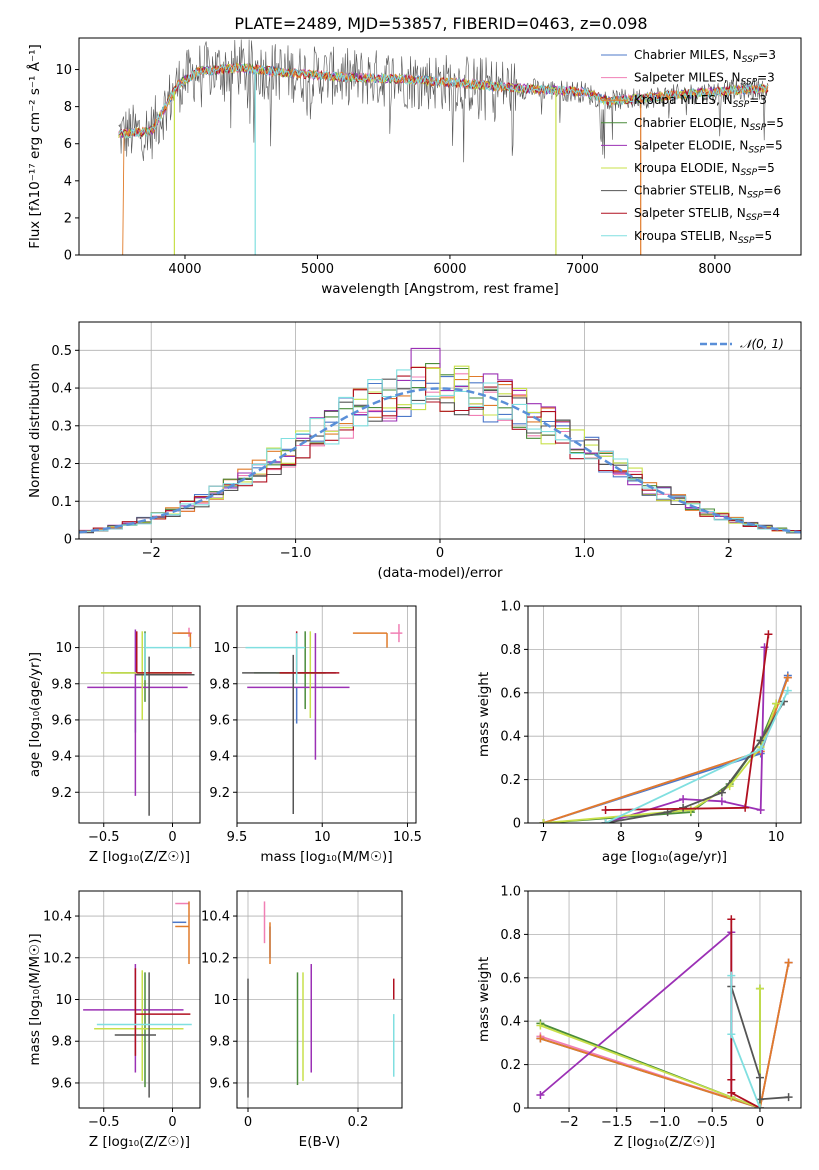  What do you see at coordinates (358, 1122) in the screenshot?
I see `x-tick-label: 0.2` at bounding box center [358, 1122].